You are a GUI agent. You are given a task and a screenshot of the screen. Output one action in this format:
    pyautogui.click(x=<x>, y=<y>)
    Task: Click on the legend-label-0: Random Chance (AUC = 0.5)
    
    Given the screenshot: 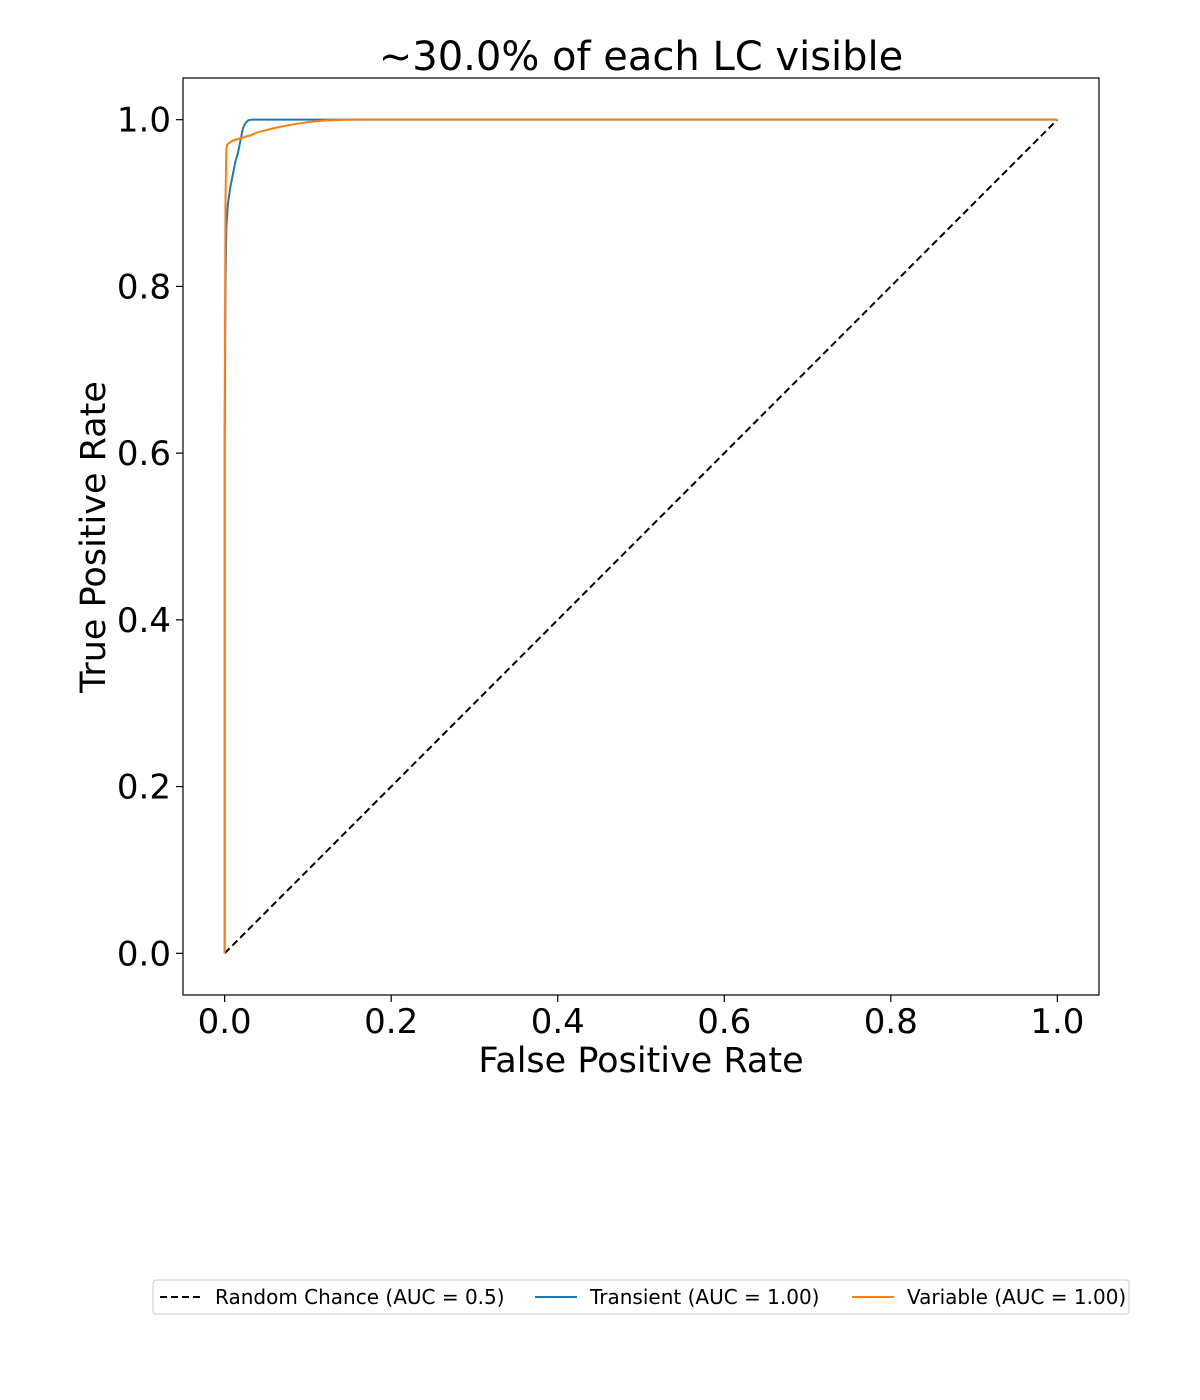 What is the action you would take?
    pyautogui.click(x=360, y=1297)
    